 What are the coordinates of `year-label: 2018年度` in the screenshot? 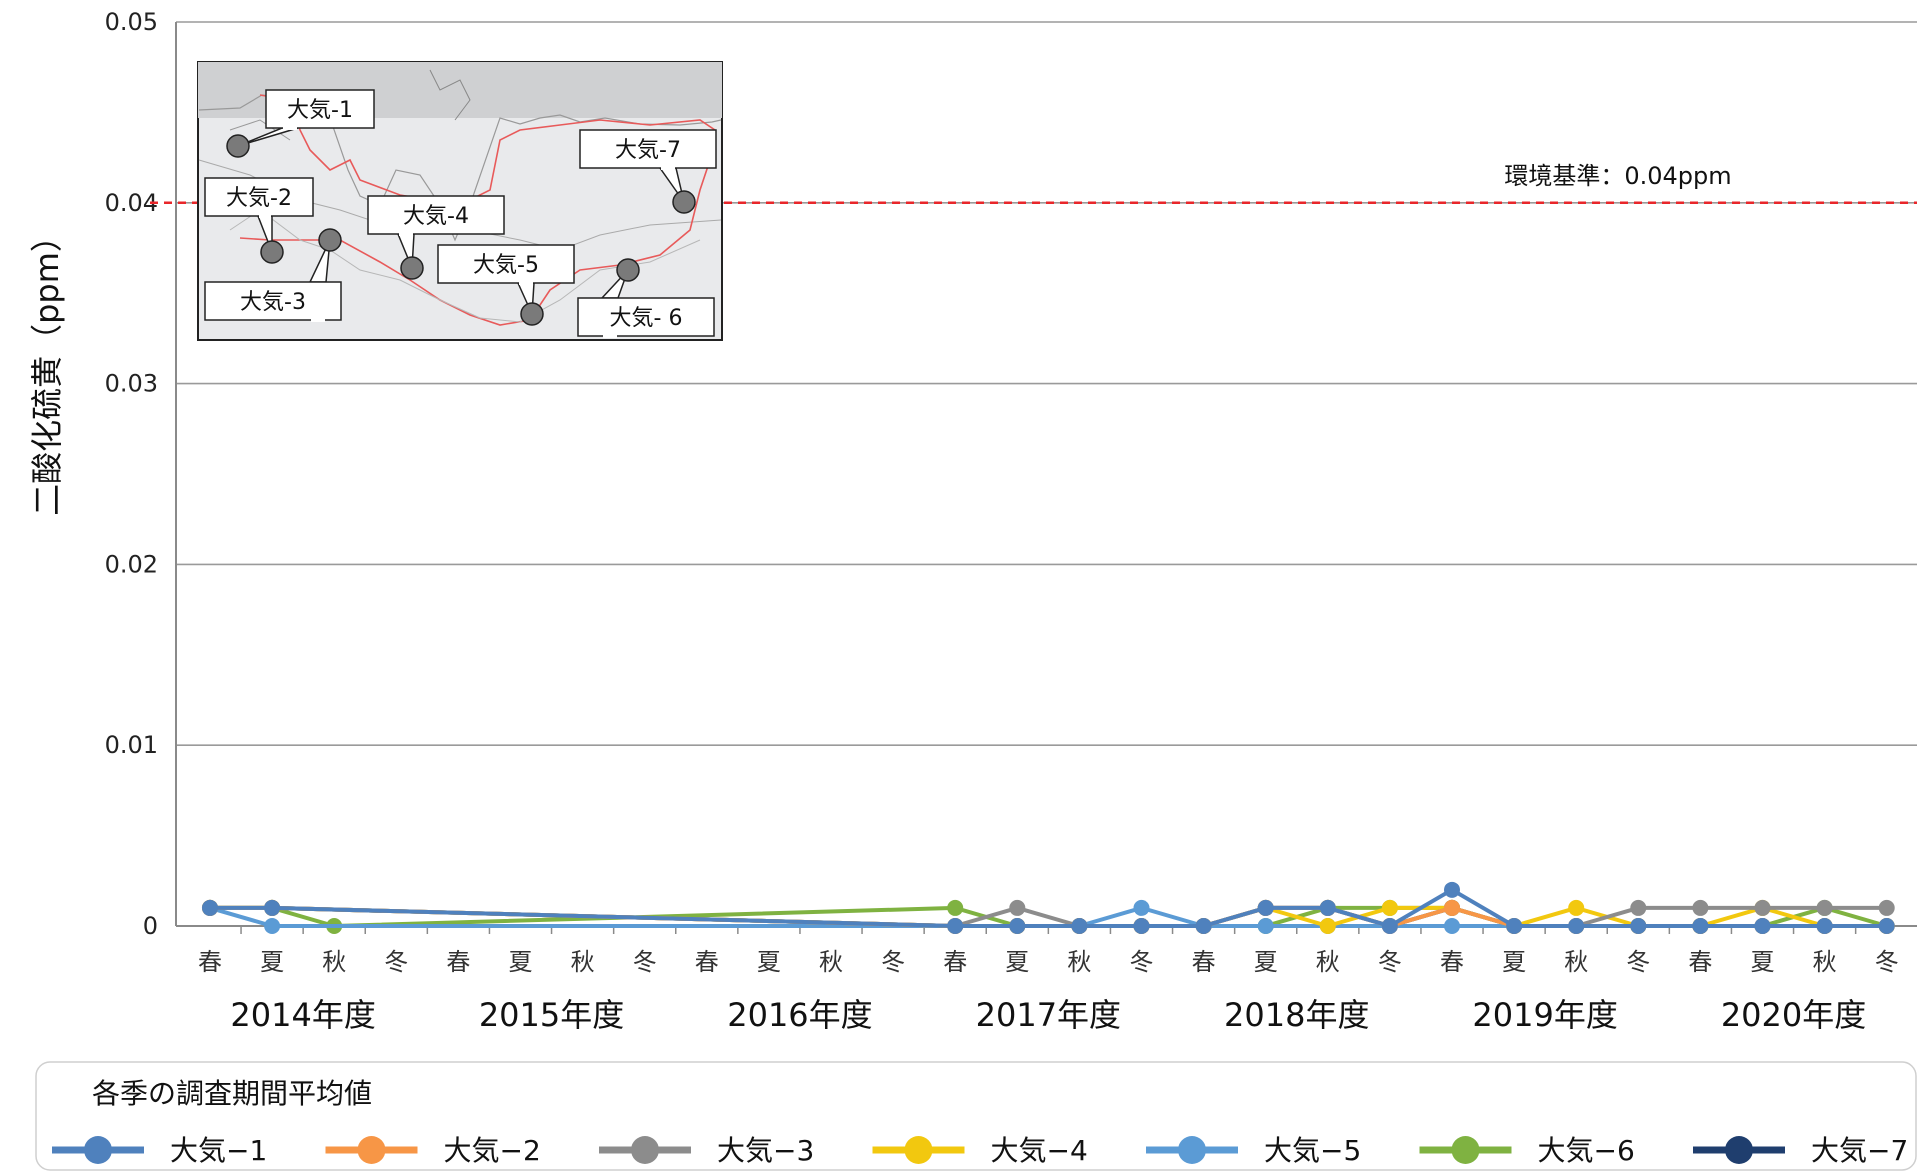 It's located at (1296, 1015).